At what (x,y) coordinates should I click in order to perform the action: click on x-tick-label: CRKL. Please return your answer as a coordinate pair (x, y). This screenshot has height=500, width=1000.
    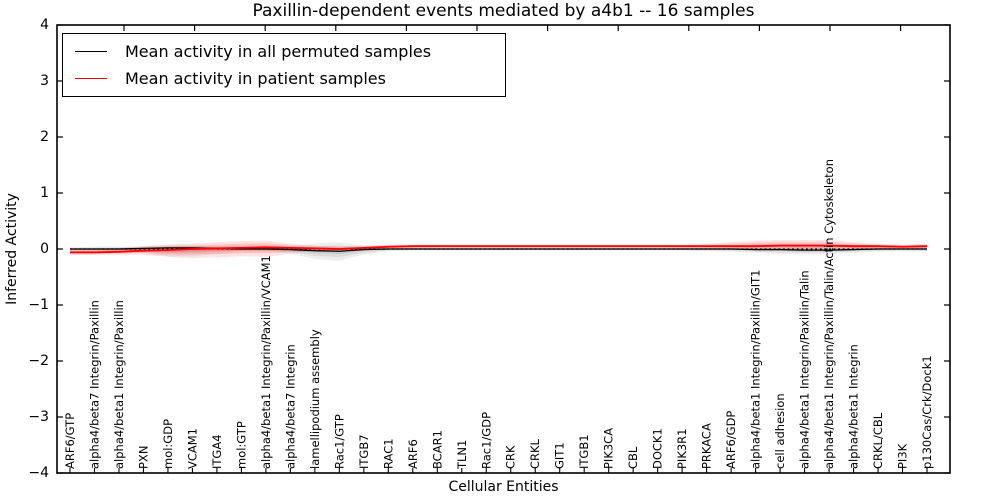
    Looking at the image, I should click on (535, 453).